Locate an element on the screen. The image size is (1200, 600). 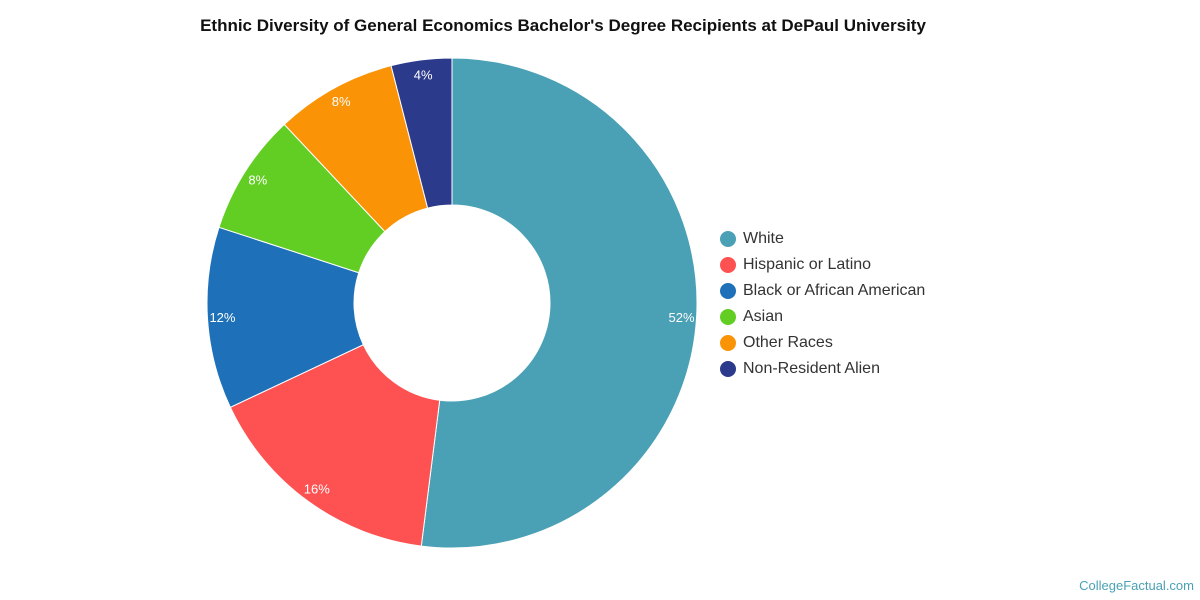
legend-item-black-or-african-american: Black or African American is located at coordinates (822, 291).